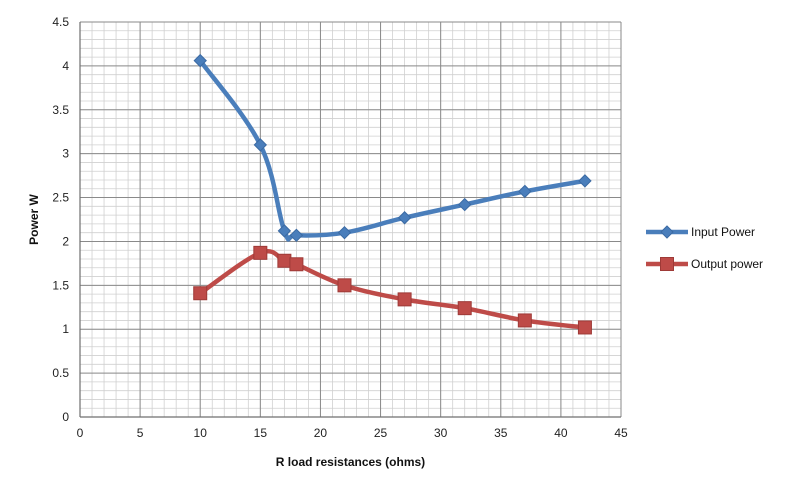  What do you see at coordinates (65, 241) in the screenshot?
I see `y-tick-label: 2` at bounding box center [65, 241].